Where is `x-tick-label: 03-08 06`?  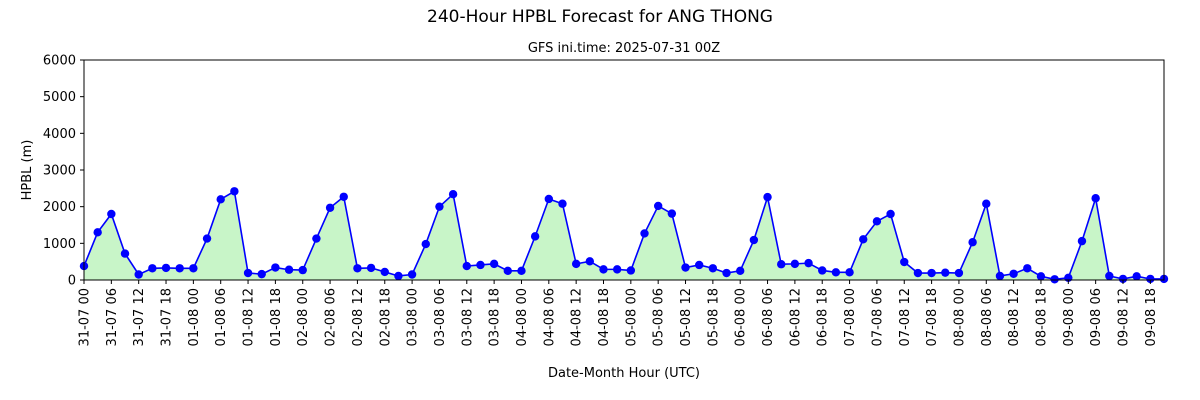 x-tick-label: 03-08 06 is located at coordinates (440, 317).